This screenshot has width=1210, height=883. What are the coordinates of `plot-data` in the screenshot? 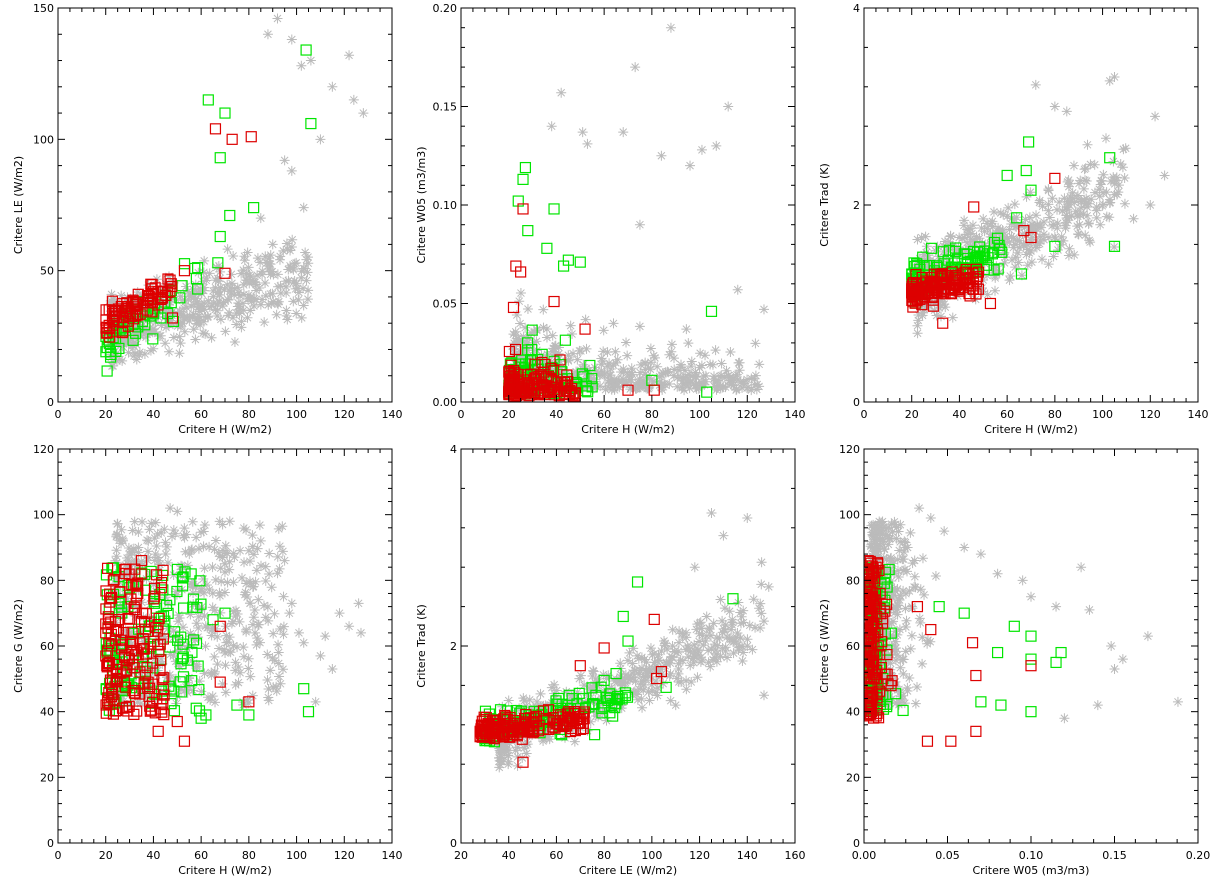 It's located at (233, 625).